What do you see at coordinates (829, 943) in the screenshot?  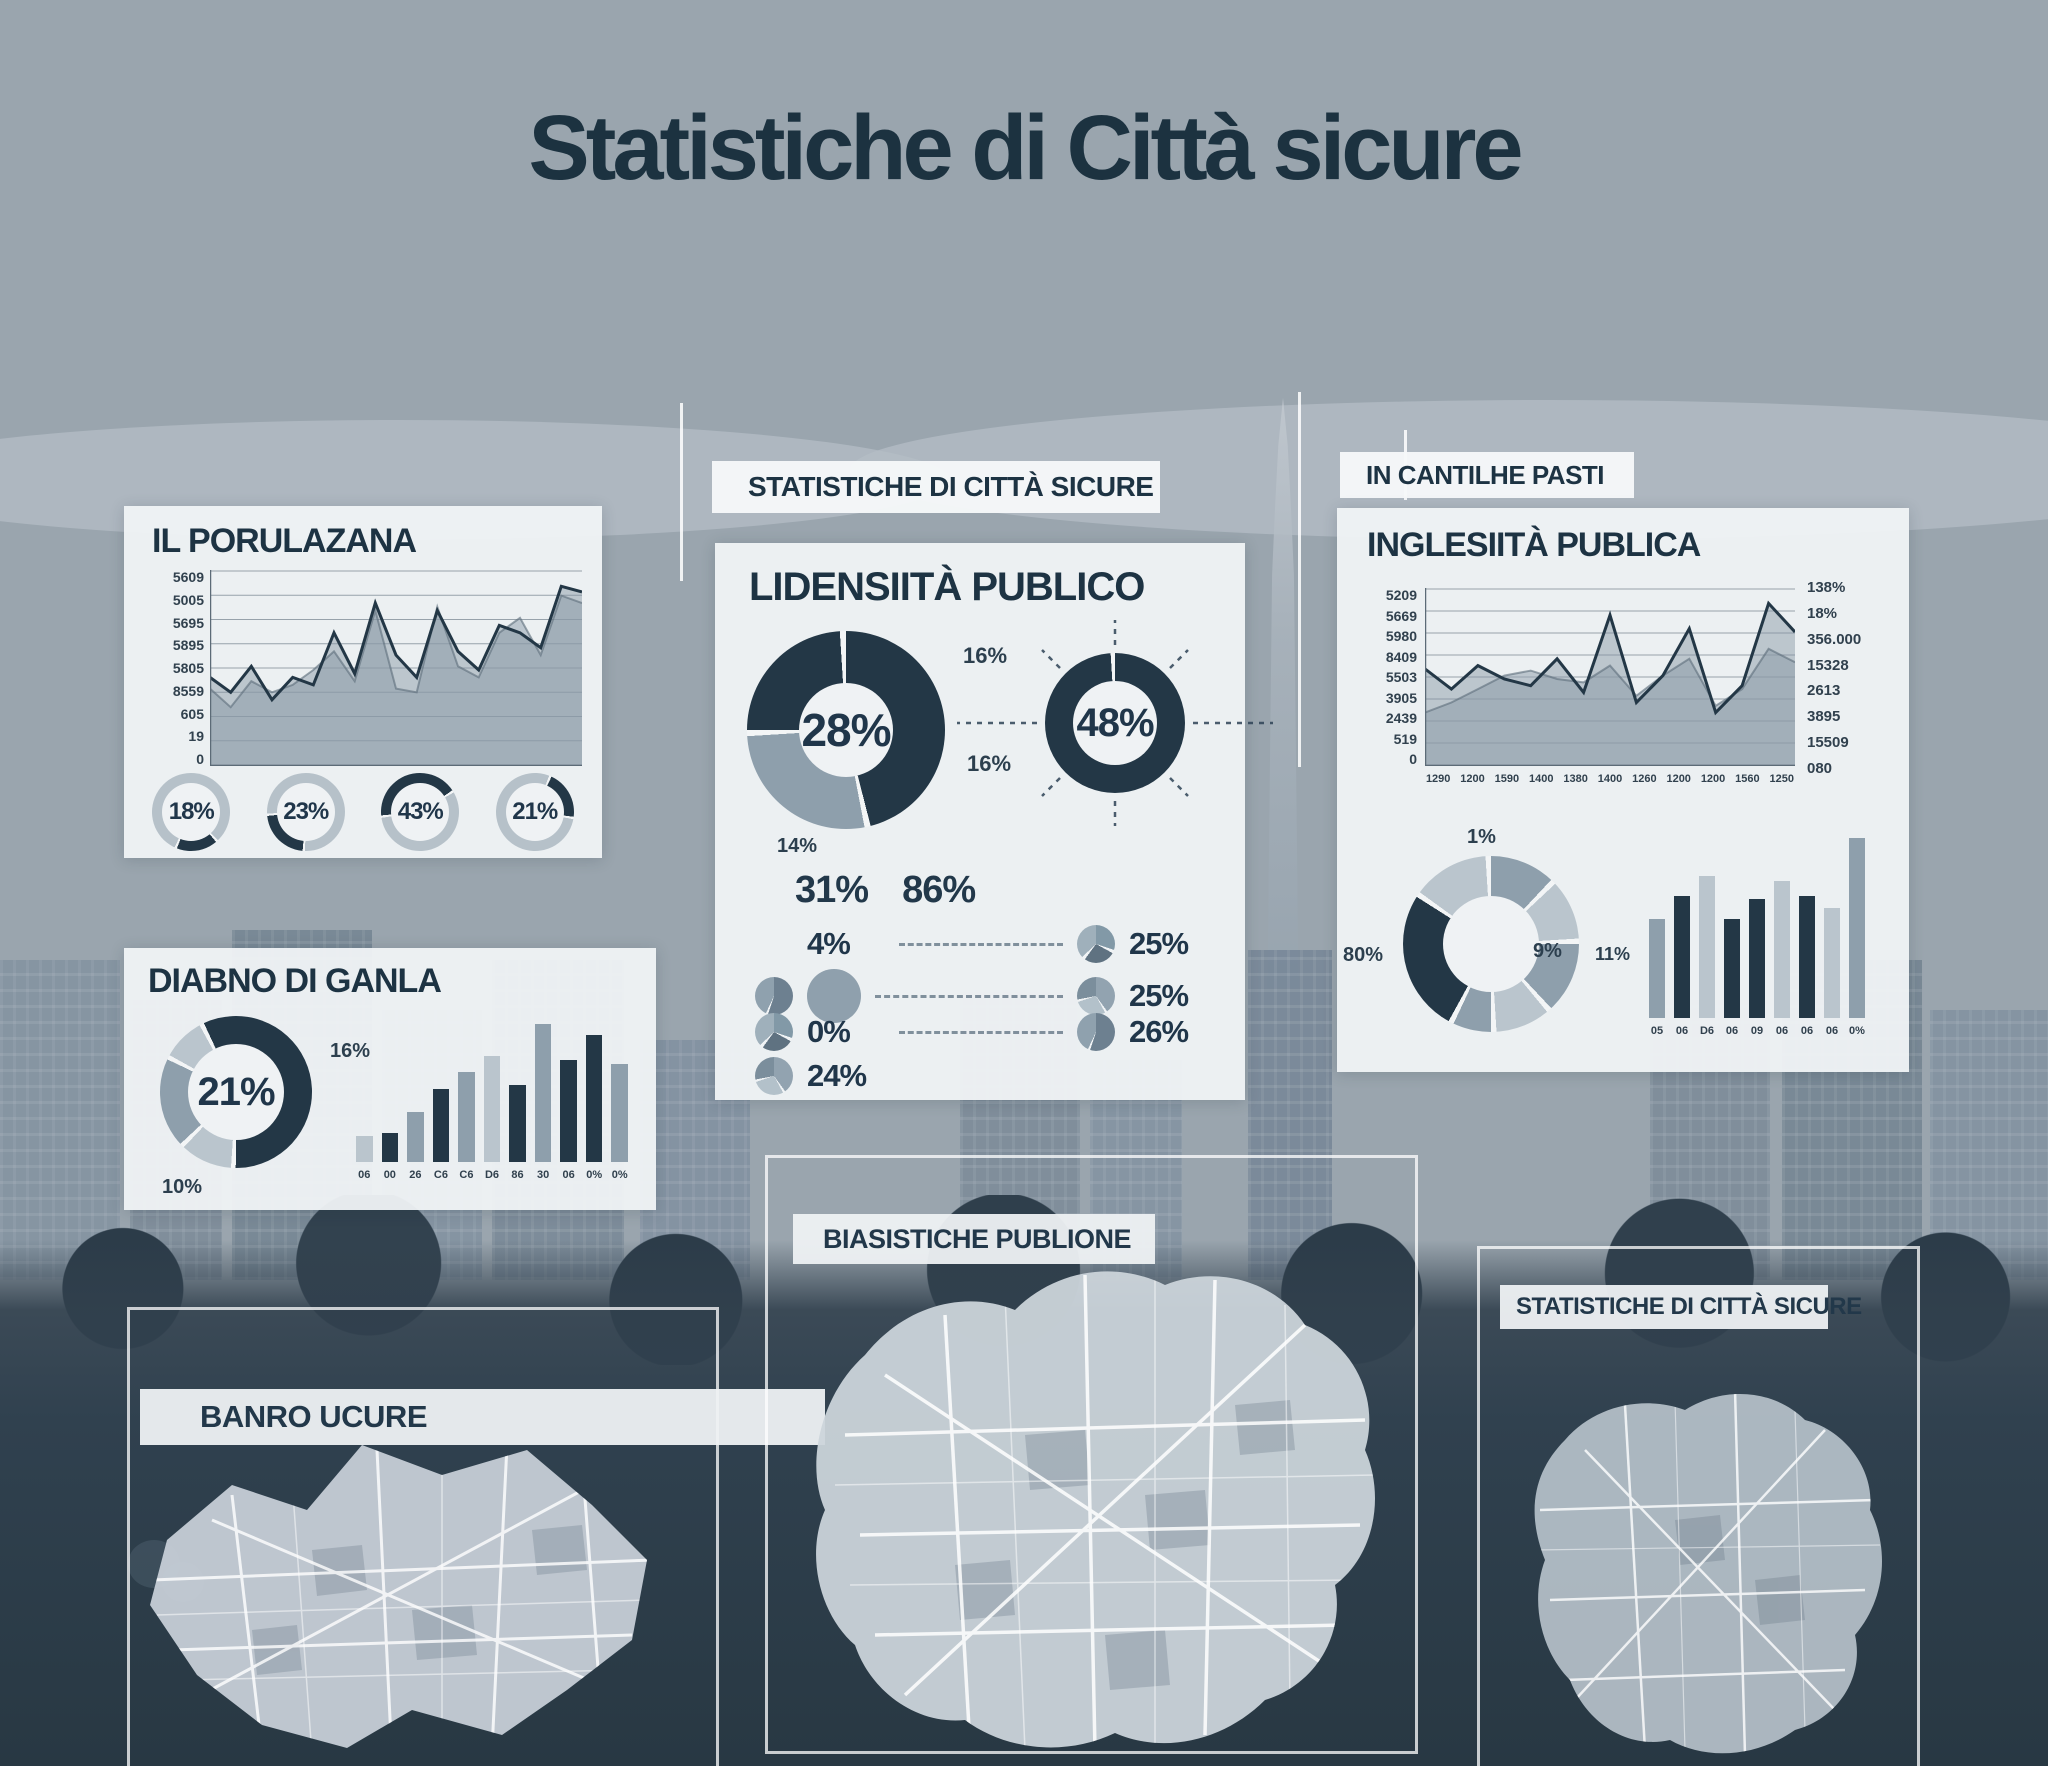 I see `list-left-value: 4%` at bounding box center [829, 943].